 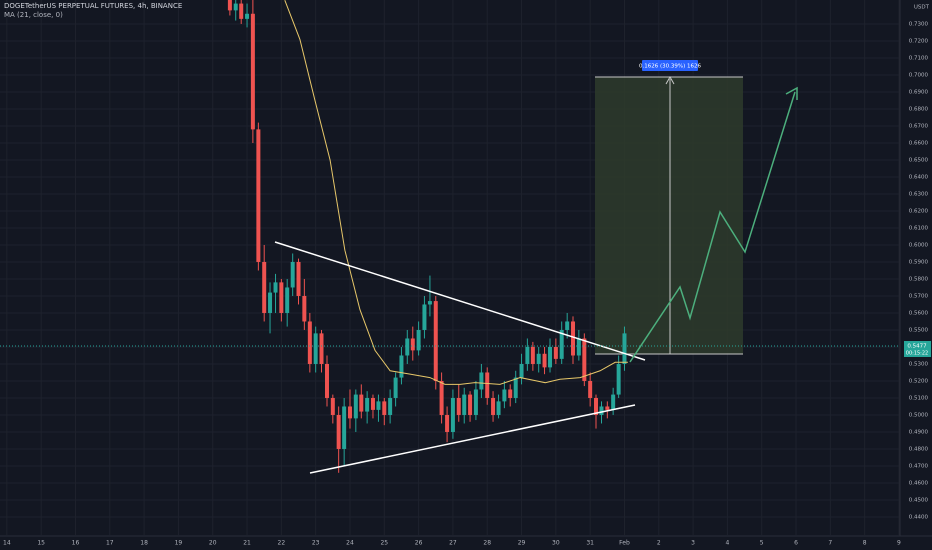 I want to click on y-tick-label: 0.5900, so click(x=919, y=262).